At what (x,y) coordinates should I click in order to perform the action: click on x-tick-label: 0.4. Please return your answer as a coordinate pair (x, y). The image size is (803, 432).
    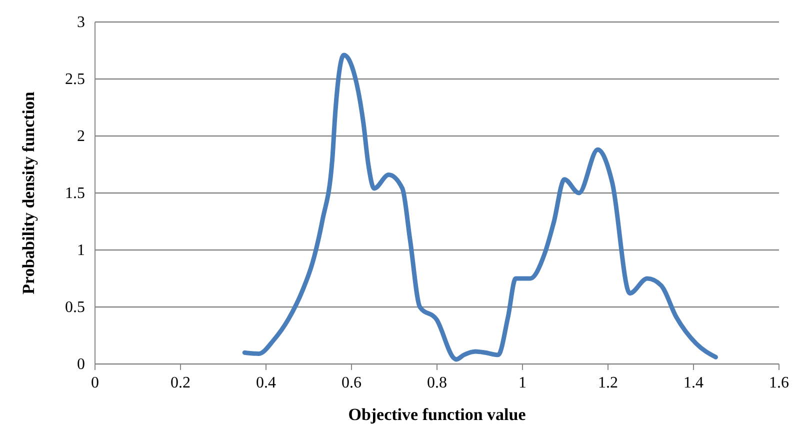
    Looking at the image, I should click on (266, 383).